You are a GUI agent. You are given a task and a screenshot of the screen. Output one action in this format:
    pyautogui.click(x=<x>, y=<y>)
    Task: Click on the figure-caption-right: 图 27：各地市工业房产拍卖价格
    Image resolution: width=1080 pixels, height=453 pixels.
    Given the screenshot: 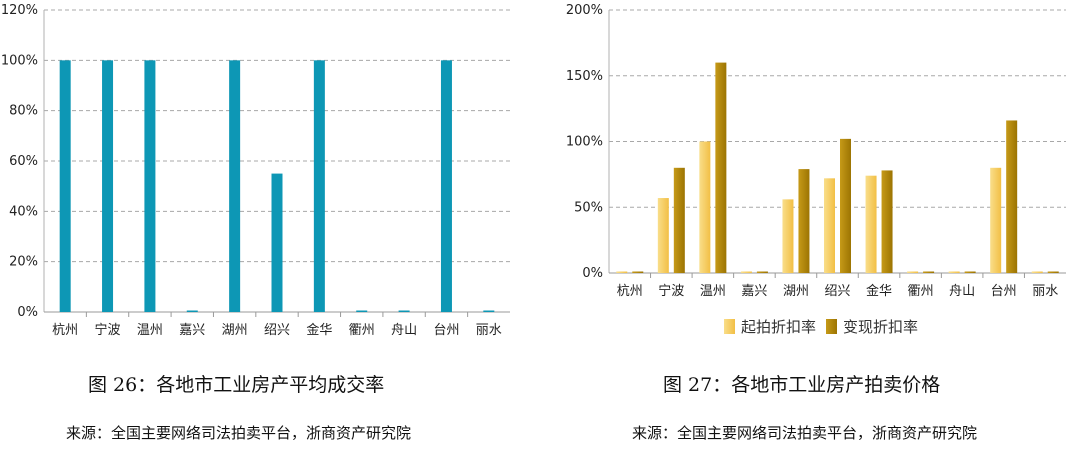 What is the action you would take?
    pyautogui.click(x=802, y=385)
    